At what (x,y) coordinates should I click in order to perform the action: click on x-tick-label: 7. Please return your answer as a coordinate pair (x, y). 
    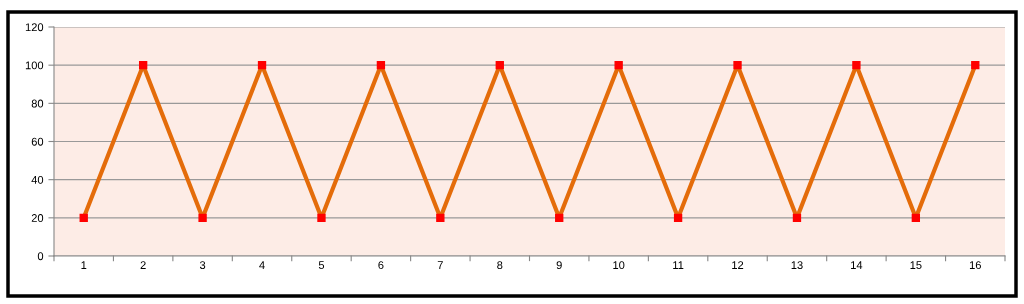
    Looking at the image, I should click on (440, 265).